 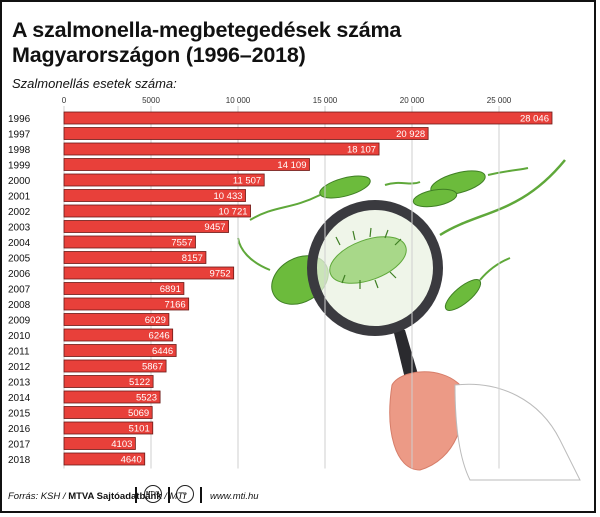 What do you see at coordinates (64, 100) in the screenshot?
I see `x-tick-label: 0` at bounding box center [64, 100].